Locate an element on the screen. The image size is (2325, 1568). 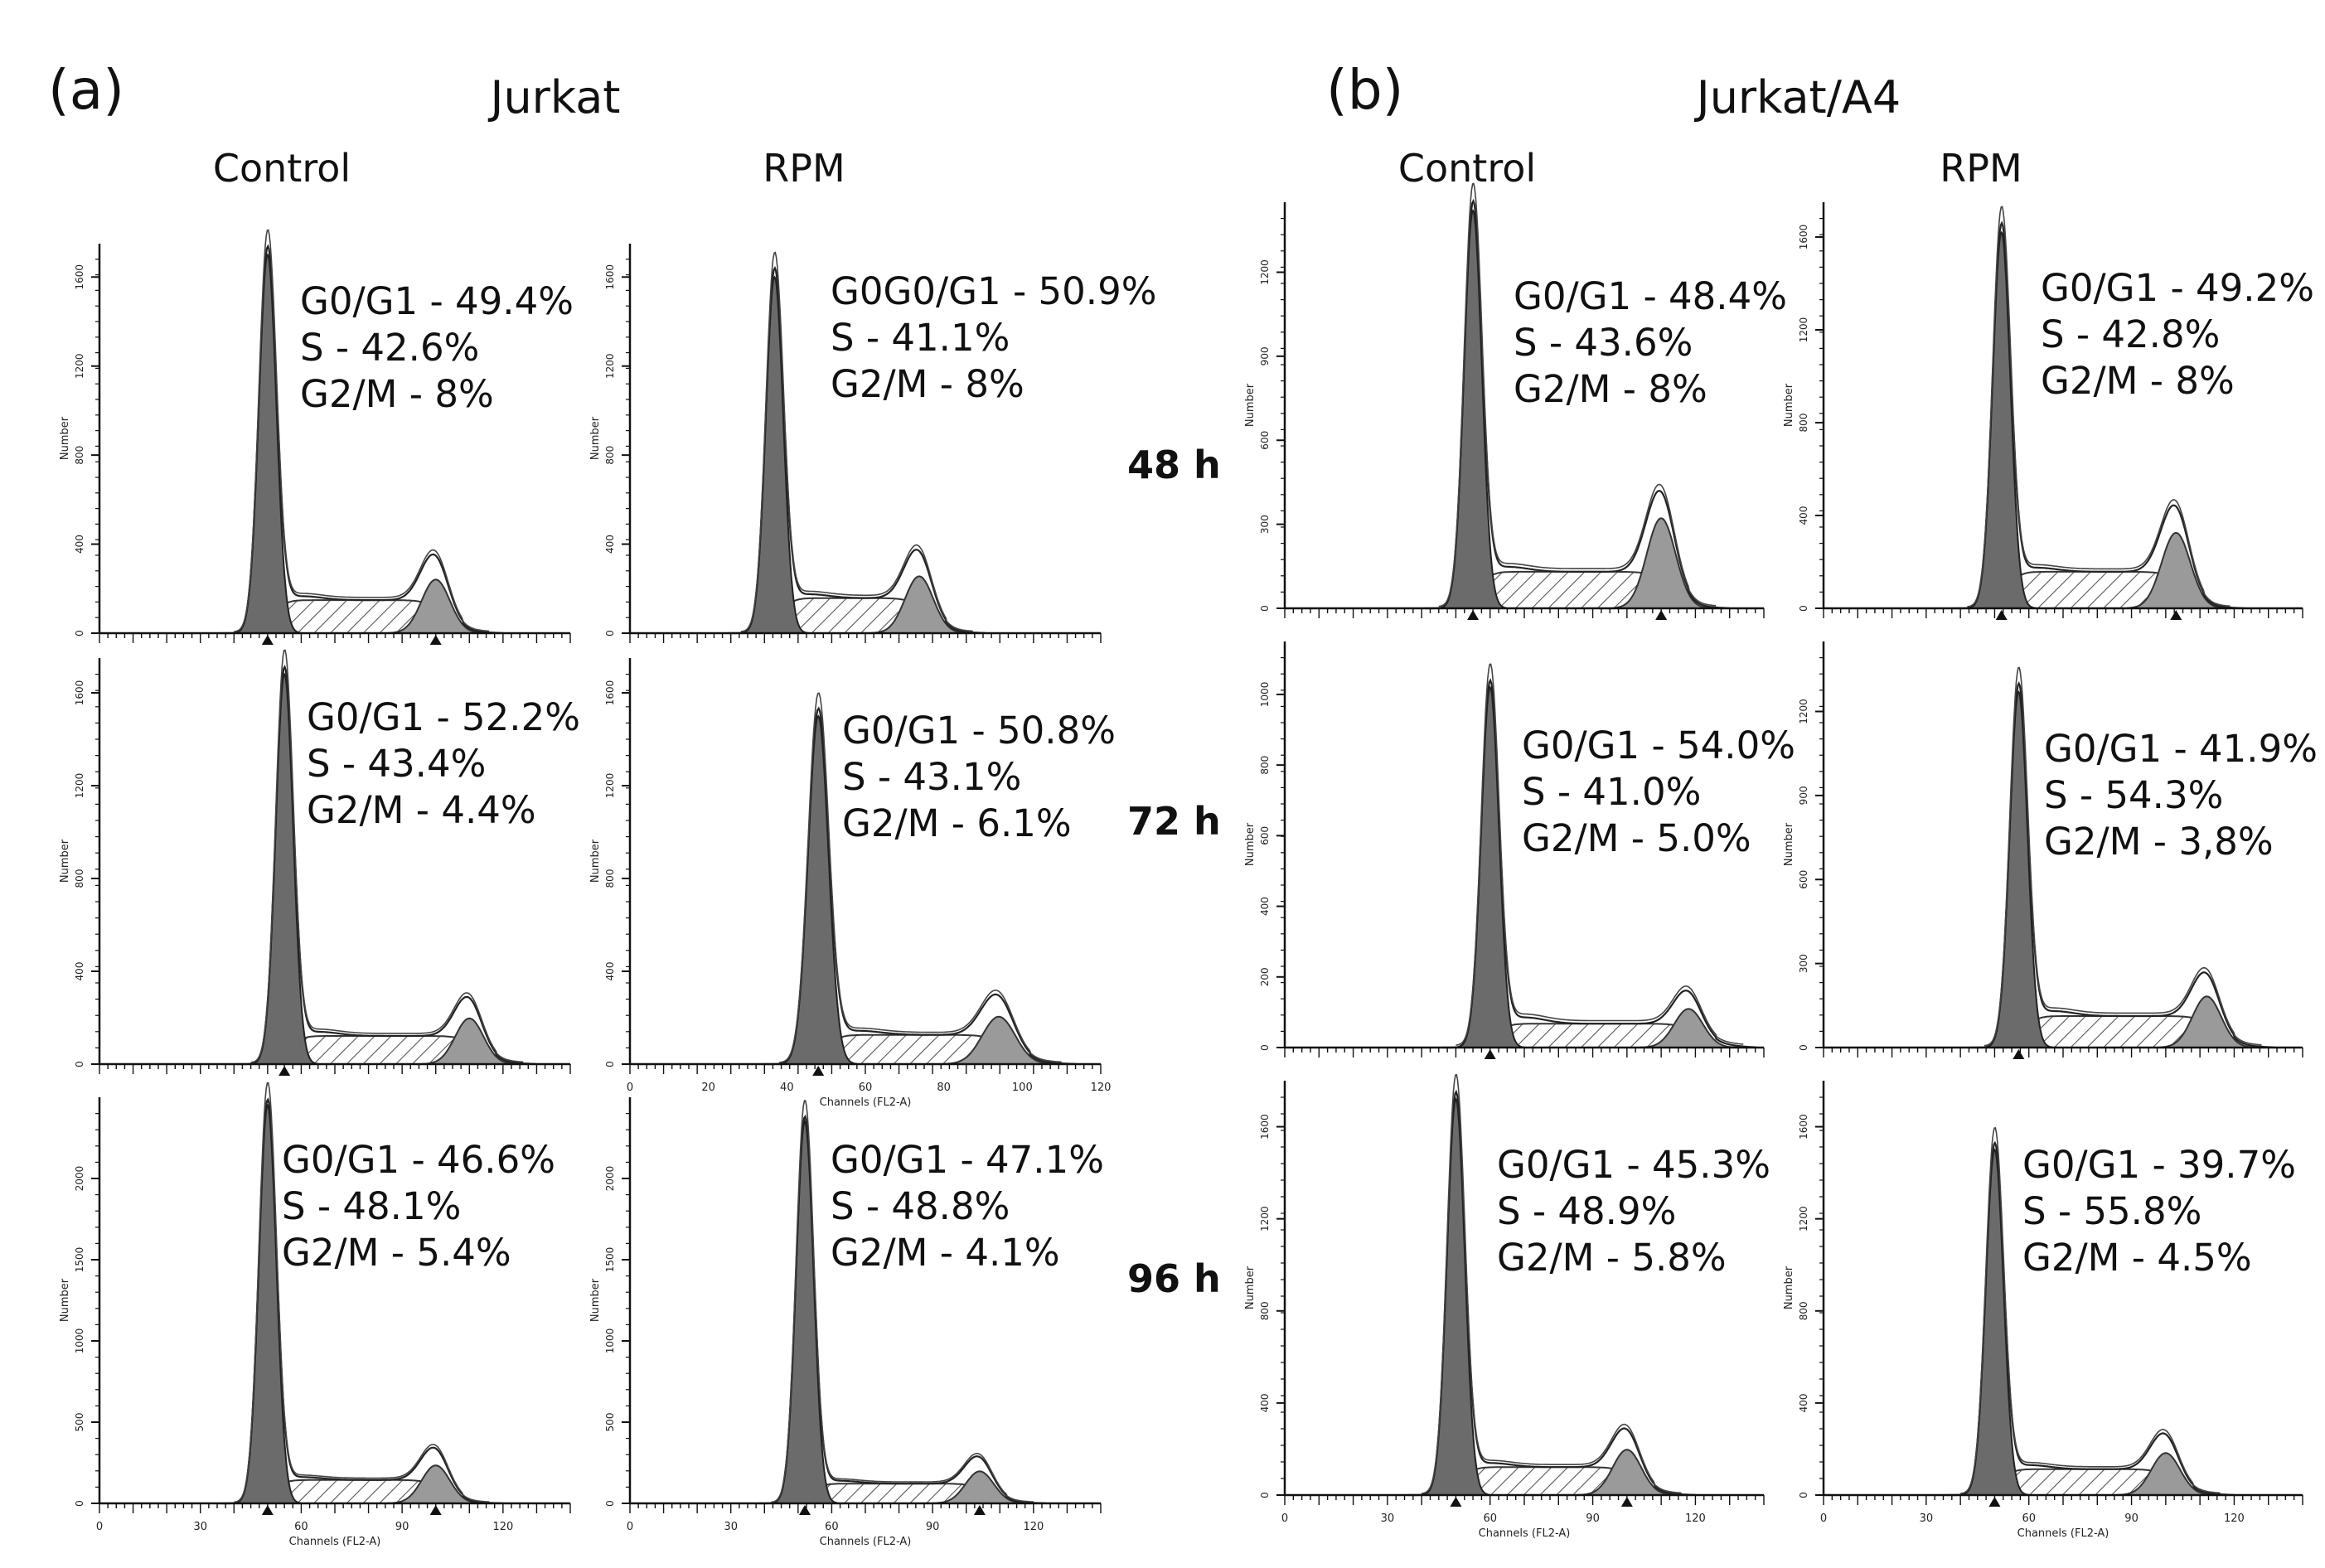
stat-g1: G0G0/G1 - 50.9% is located at coordinates (994, 291).